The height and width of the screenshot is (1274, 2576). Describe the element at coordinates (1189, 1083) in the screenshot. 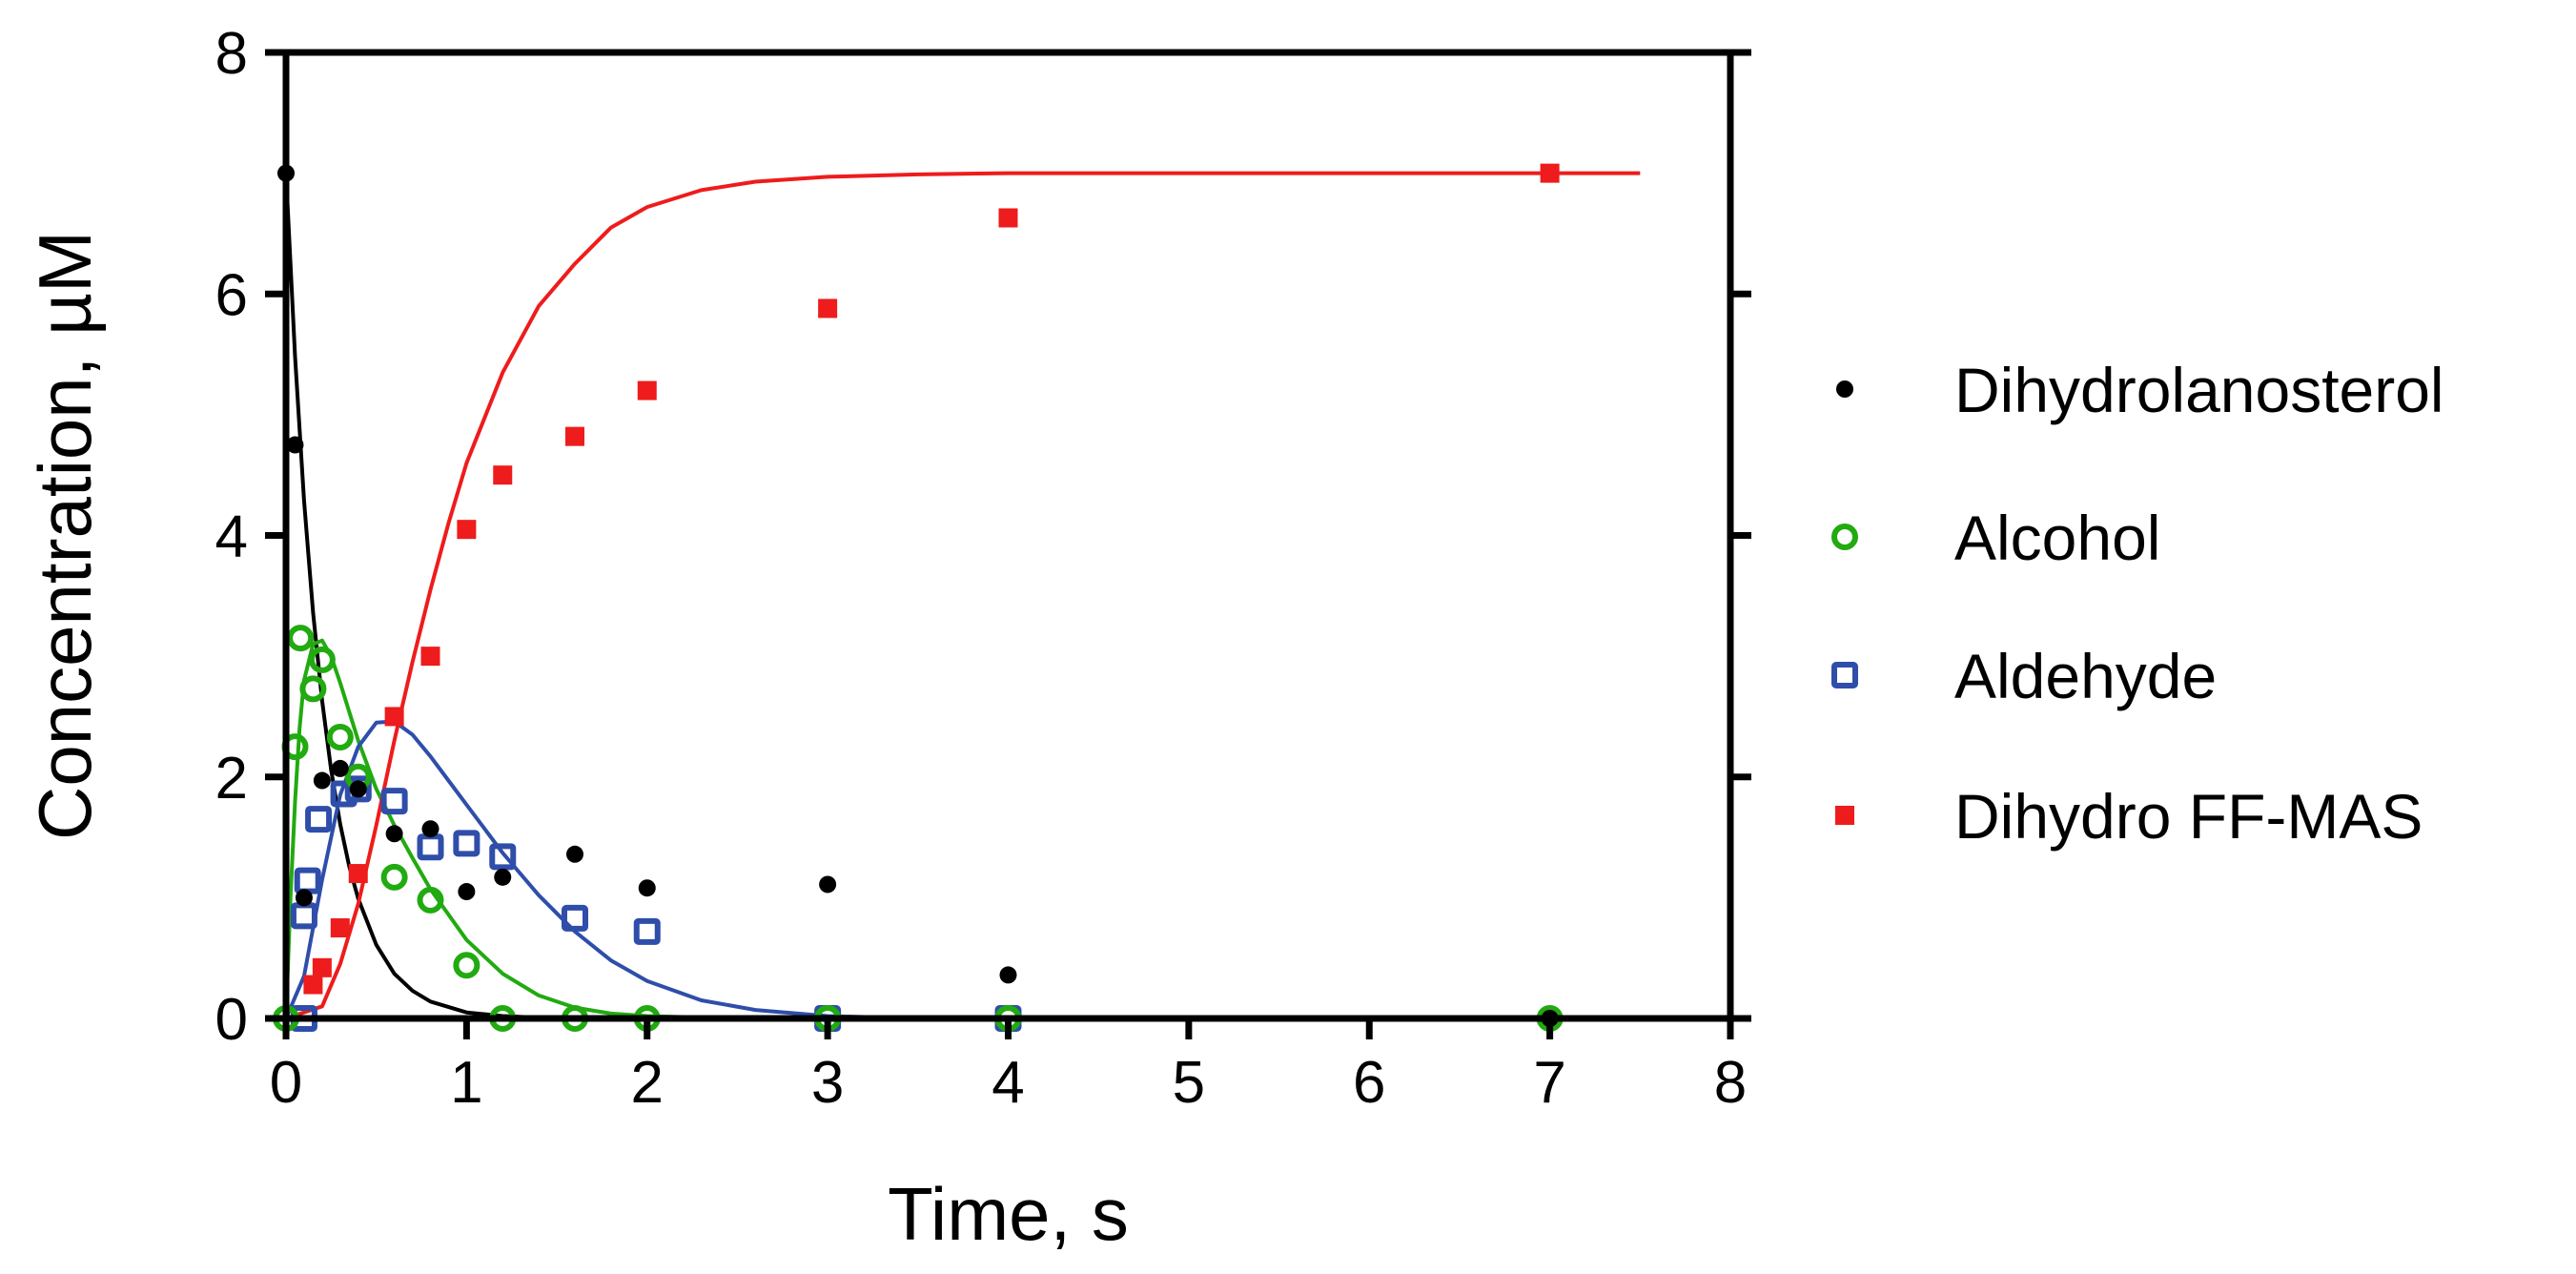

I see `x-tick-label: 5` at that location.